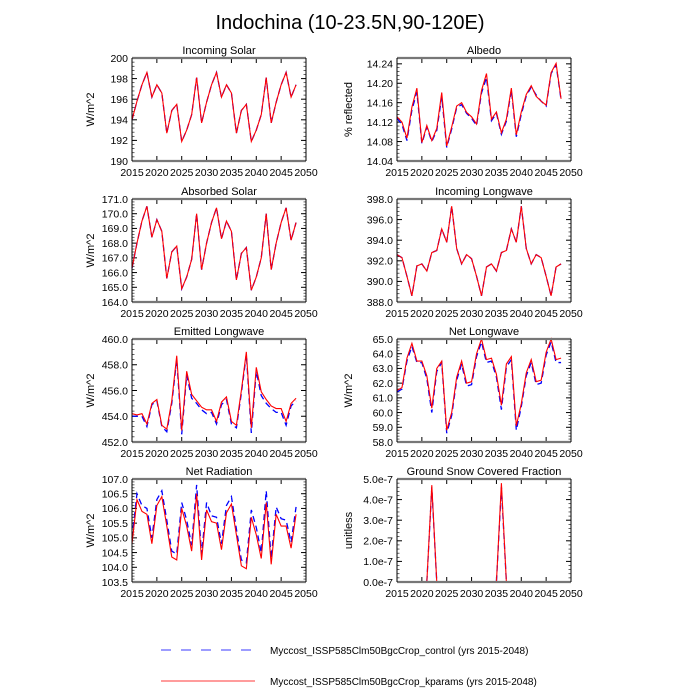 Image resolution: width=700 pixels, height=700 pixels. I want to click on y-tick-label: 190, so click(119, 162).